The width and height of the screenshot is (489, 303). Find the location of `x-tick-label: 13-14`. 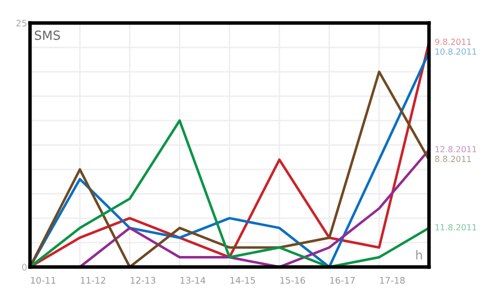

x-tick-label: 13-14 is located at coordinates (193, 280).